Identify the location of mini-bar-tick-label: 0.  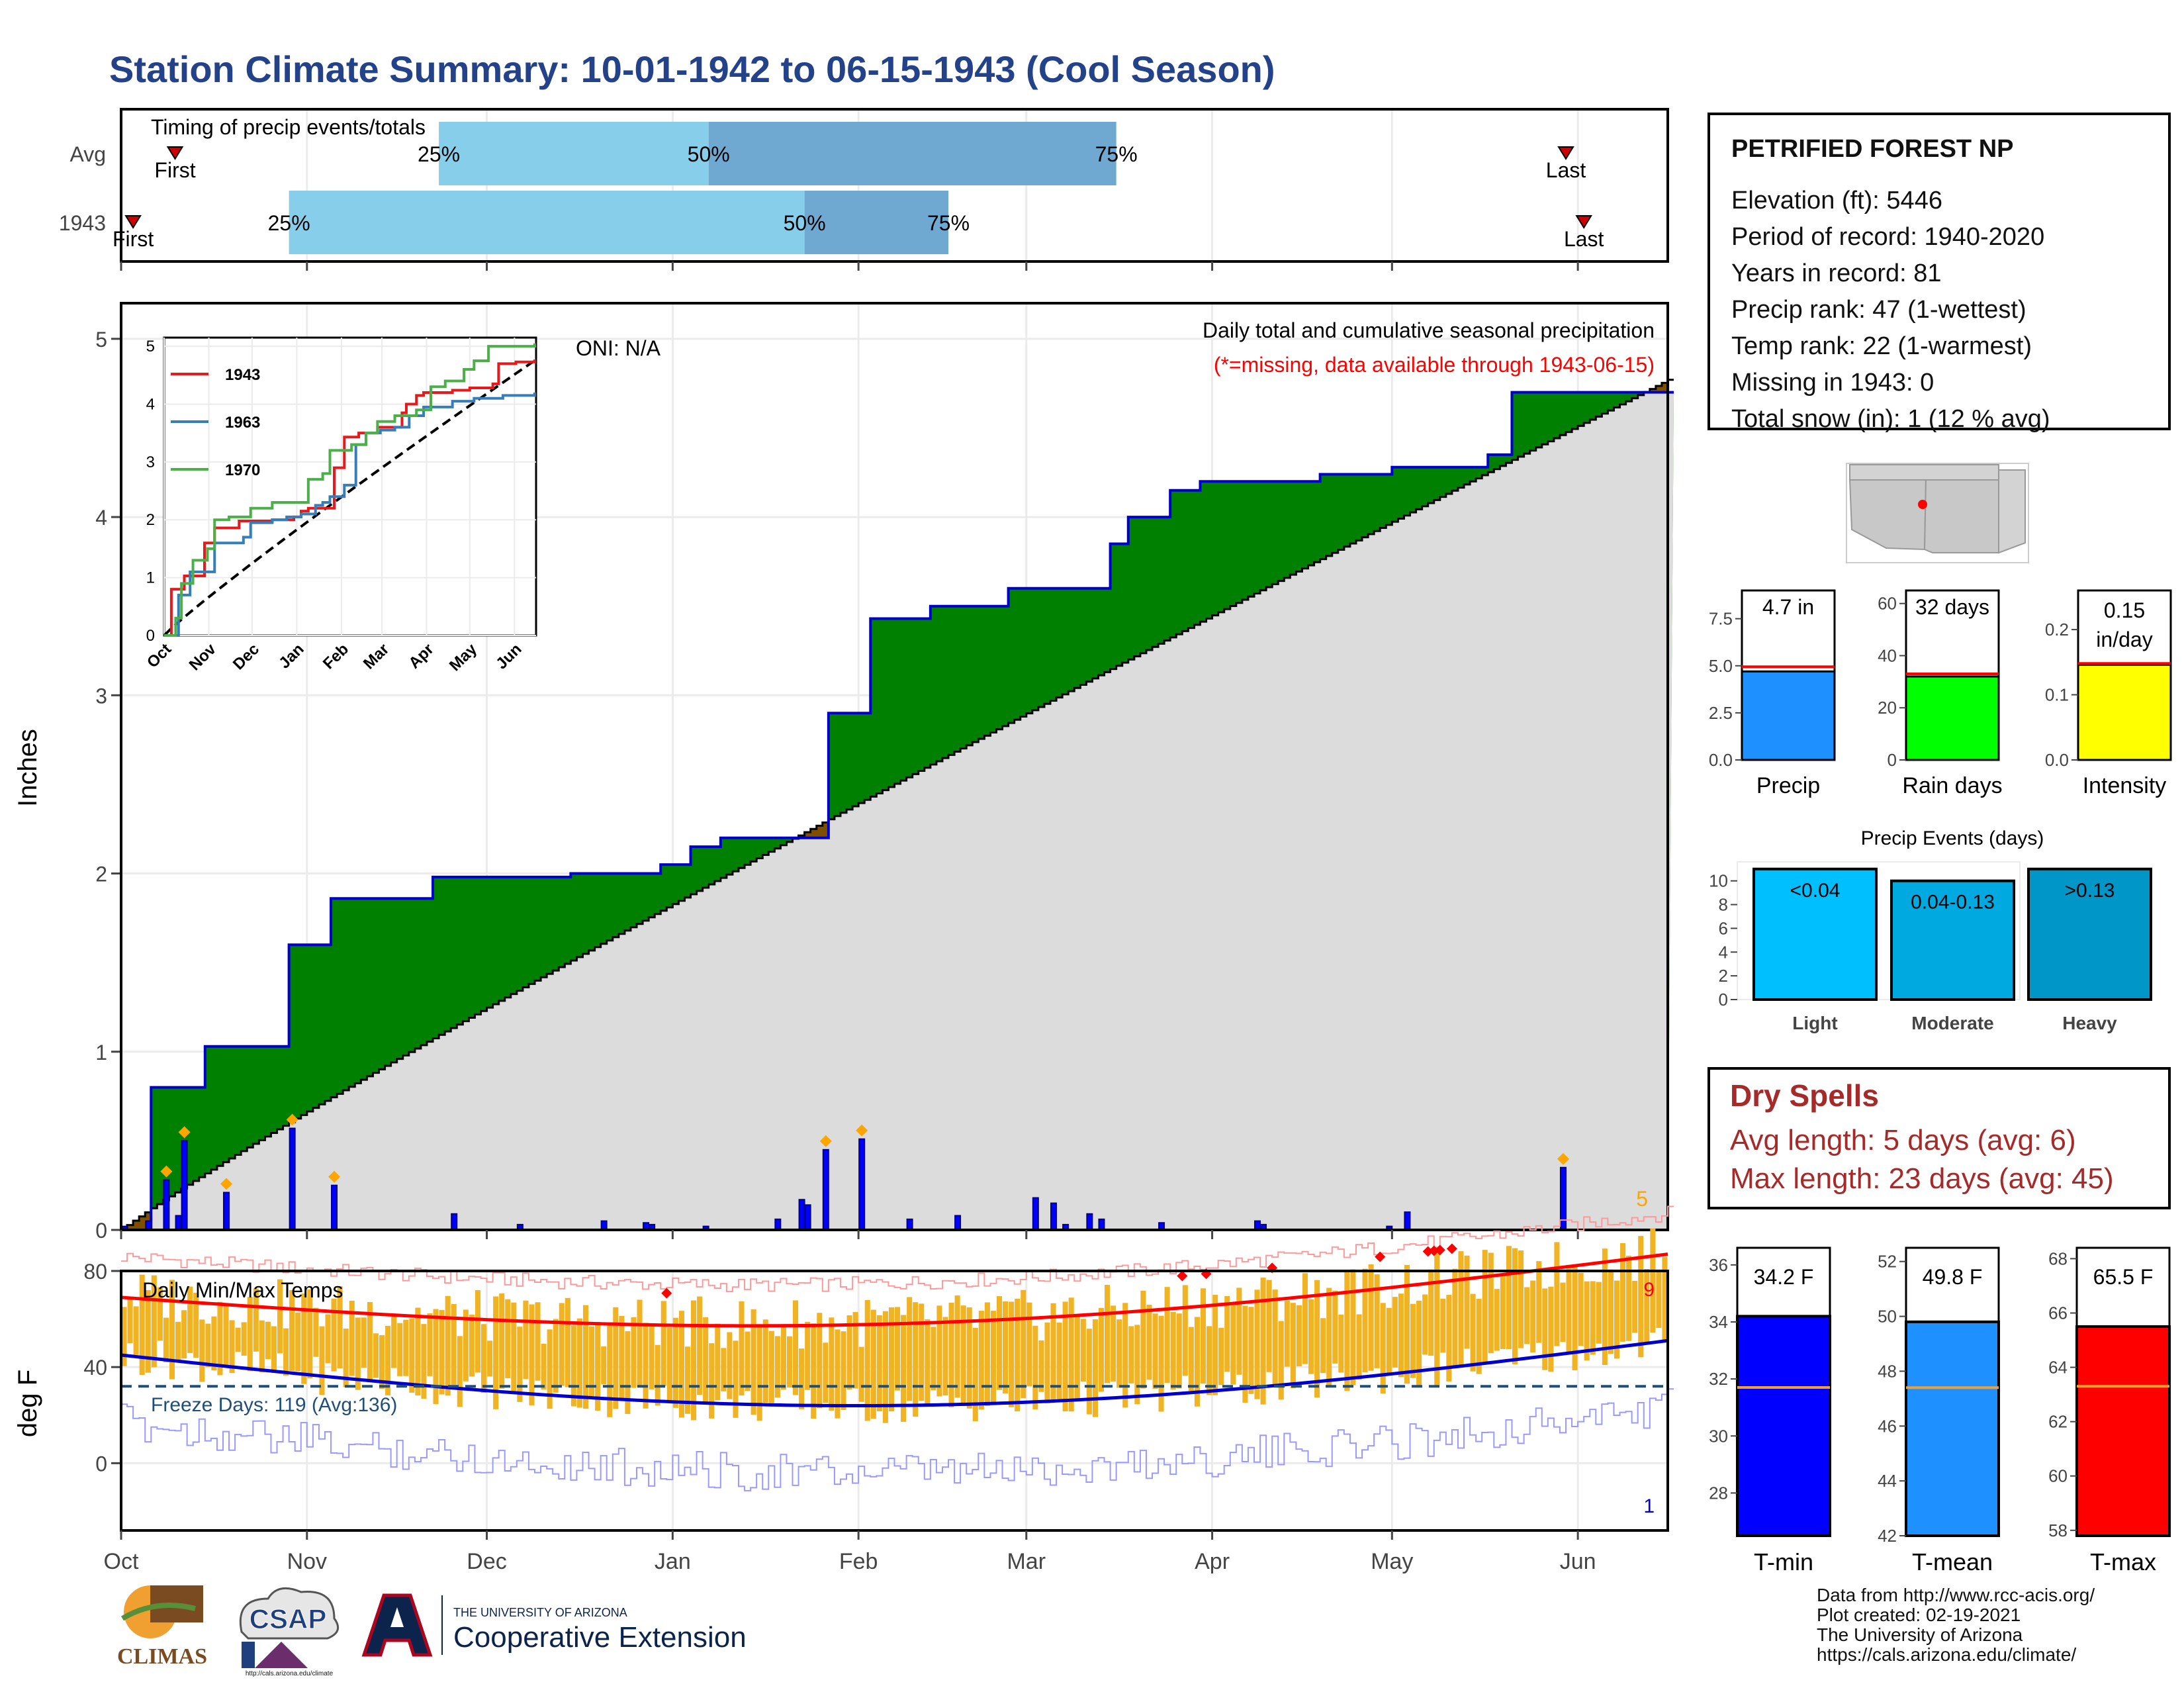
(1892, 760).